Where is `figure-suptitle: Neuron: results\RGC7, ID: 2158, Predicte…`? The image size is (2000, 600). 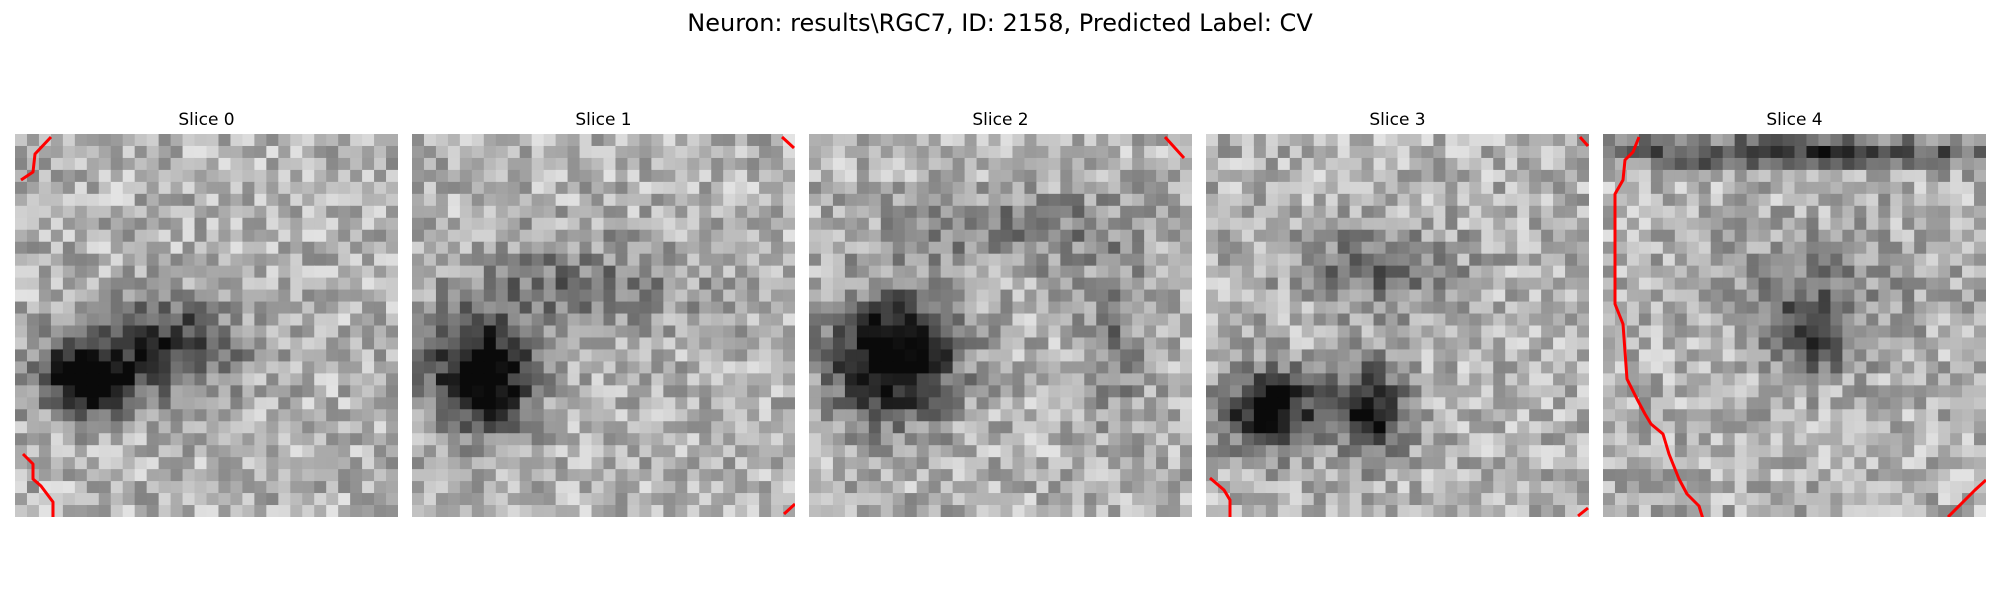 figure-suptitle: Neuron: results\RGC7, ID: 2158, Predicte… is located at coordinates (1000, 23).